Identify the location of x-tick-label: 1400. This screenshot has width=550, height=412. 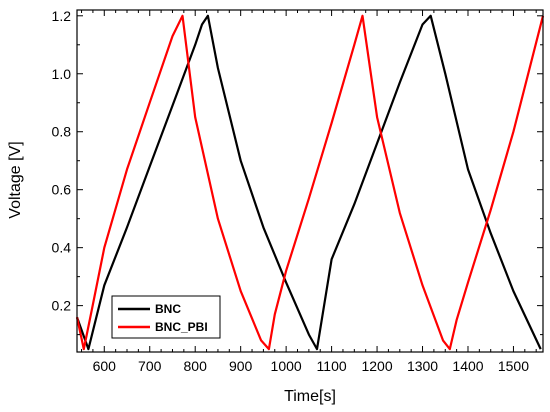
(467, 366).